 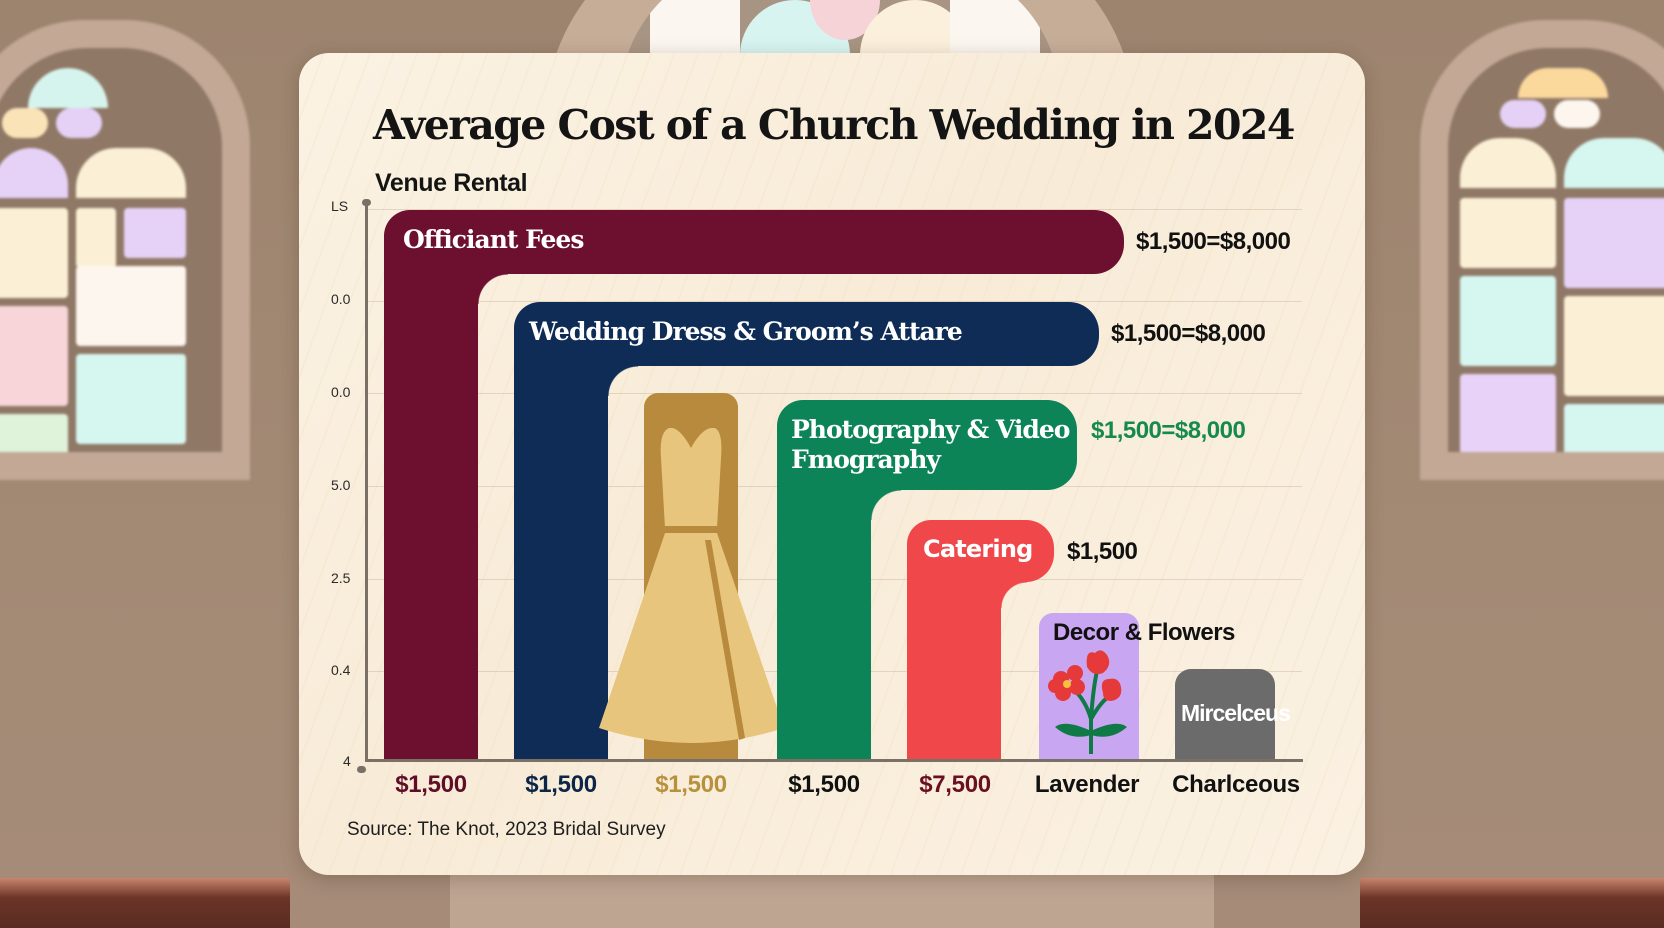 I want to click on y-axis, so click(x=366, y=482).